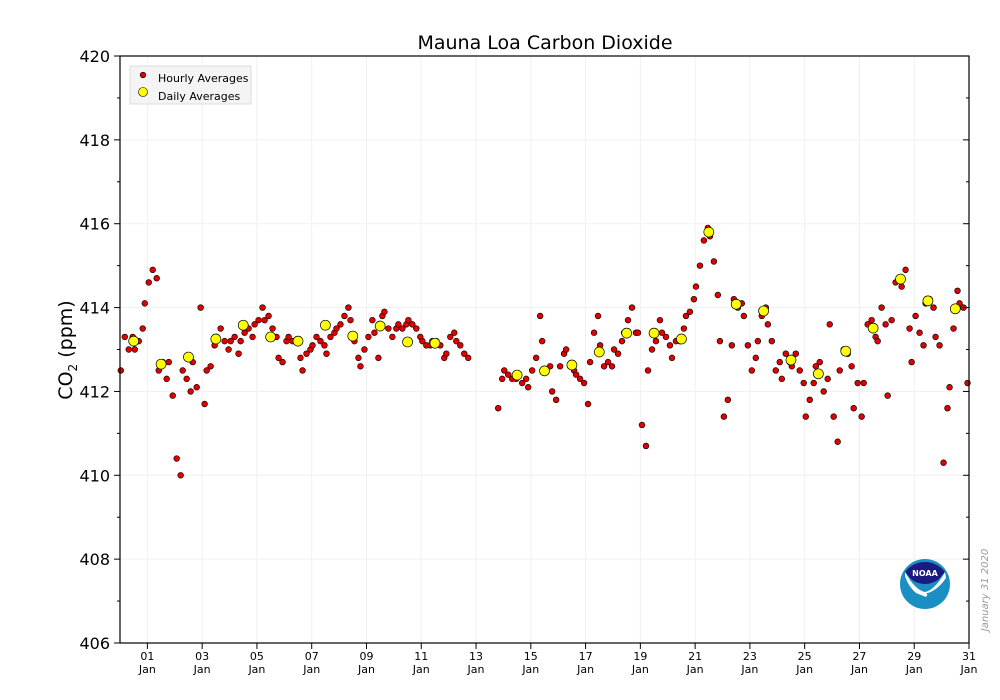 The width and height of the screenshot is (1000, 700). Describe the element at coordinates (257, 656) in the screenshot. I see `x-tick-day: 05` at that location.